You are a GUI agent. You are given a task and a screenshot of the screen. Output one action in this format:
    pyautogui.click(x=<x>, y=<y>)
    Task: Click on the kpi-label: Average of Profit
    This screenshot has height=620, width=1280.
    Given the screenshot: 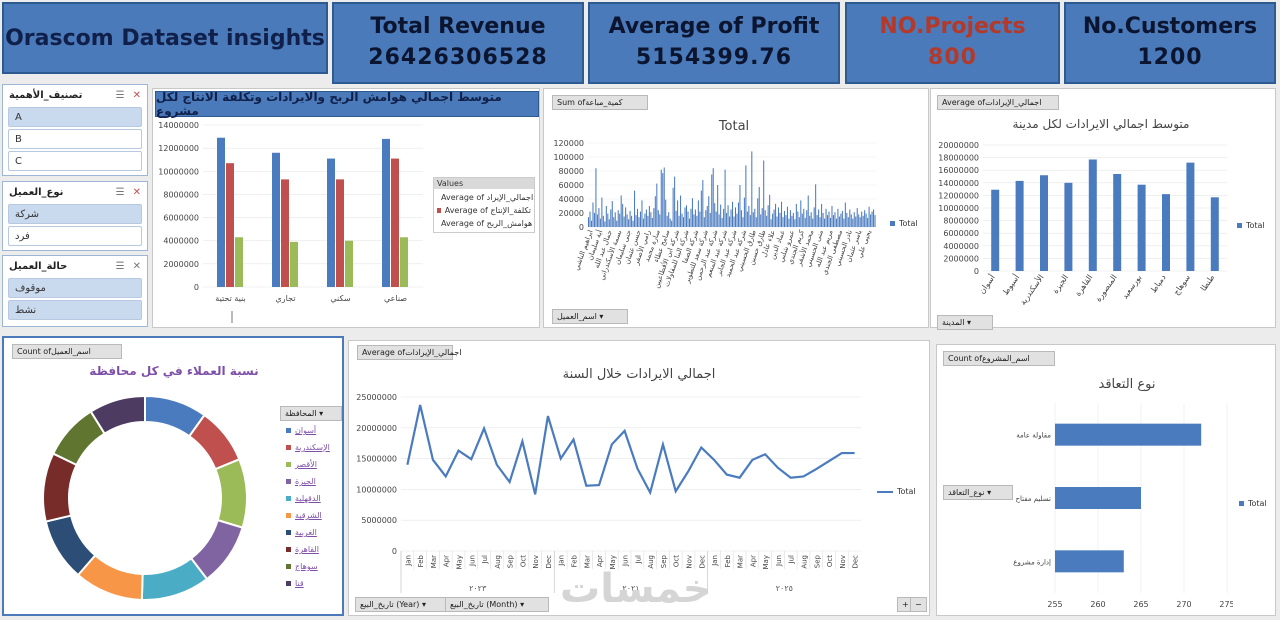 What is the action you would take?
    pyautogui.click(x=714, y=26)
    